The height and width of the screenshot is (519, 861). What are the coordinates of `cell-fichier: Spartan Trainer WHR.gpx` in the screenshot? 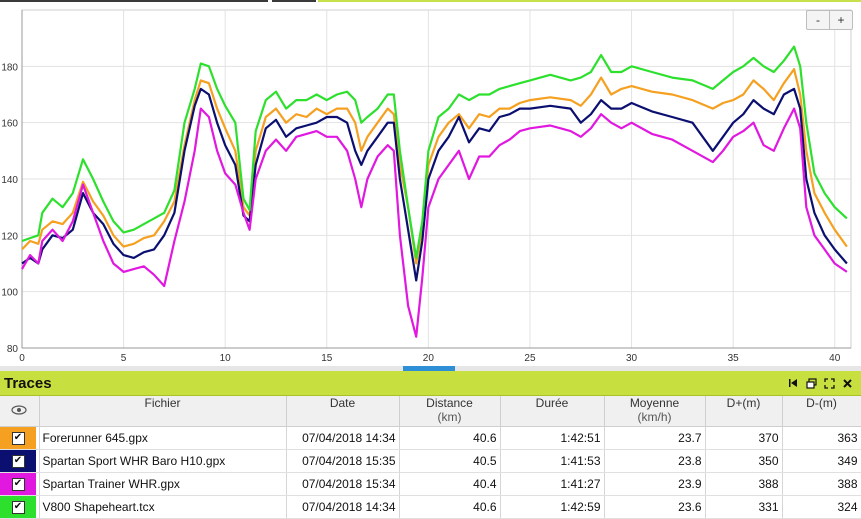 It's located at (163, 484).